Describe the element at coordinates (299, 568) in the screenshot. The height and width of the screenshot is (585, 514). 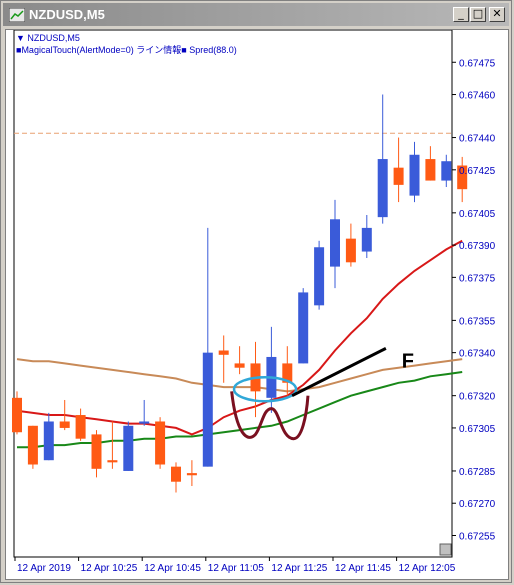
I see `time-tick-label: 12 Apr 11:25` at that location.